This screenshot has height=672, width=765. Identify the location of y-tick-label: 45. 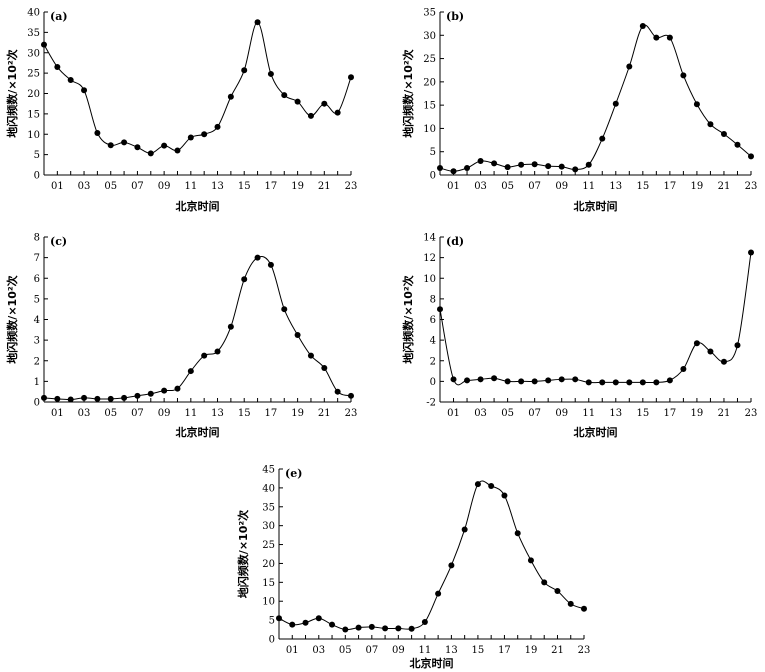
(268, 470).